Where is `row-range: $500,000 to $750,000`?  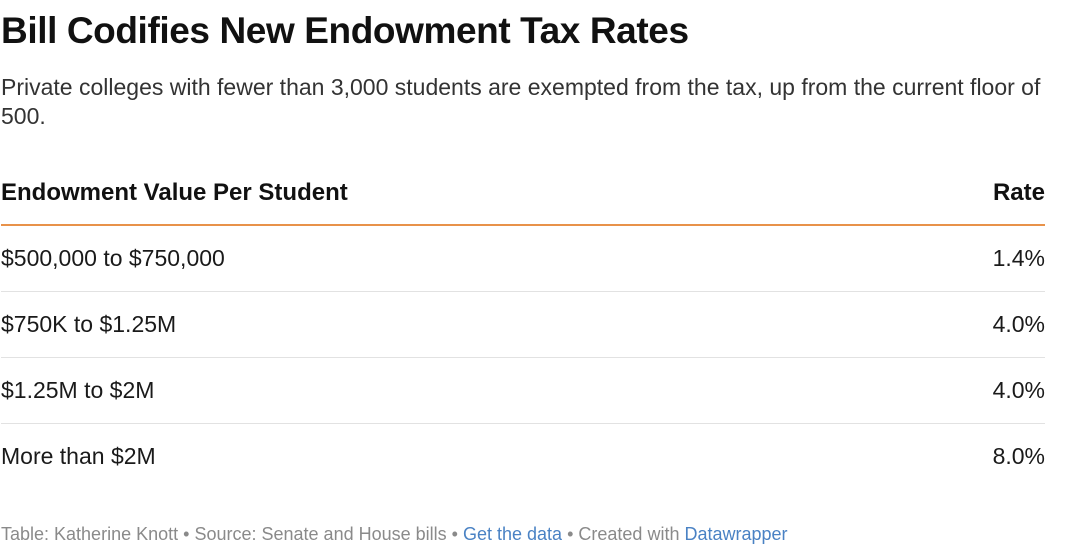 row-range: $500,000 to $750,000 is located at coordinates (454, 258).